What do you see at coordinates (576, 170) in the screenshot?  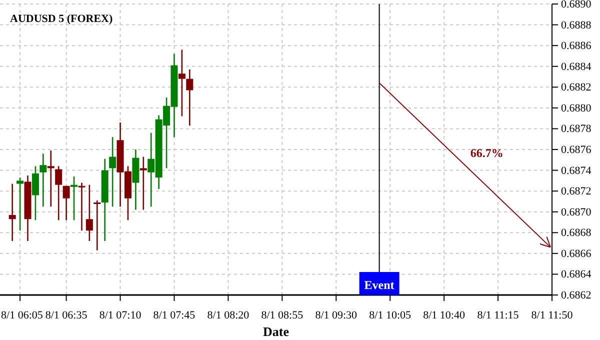 I see `y-tick-label: 0.6874` at bounding box center [576, 170].